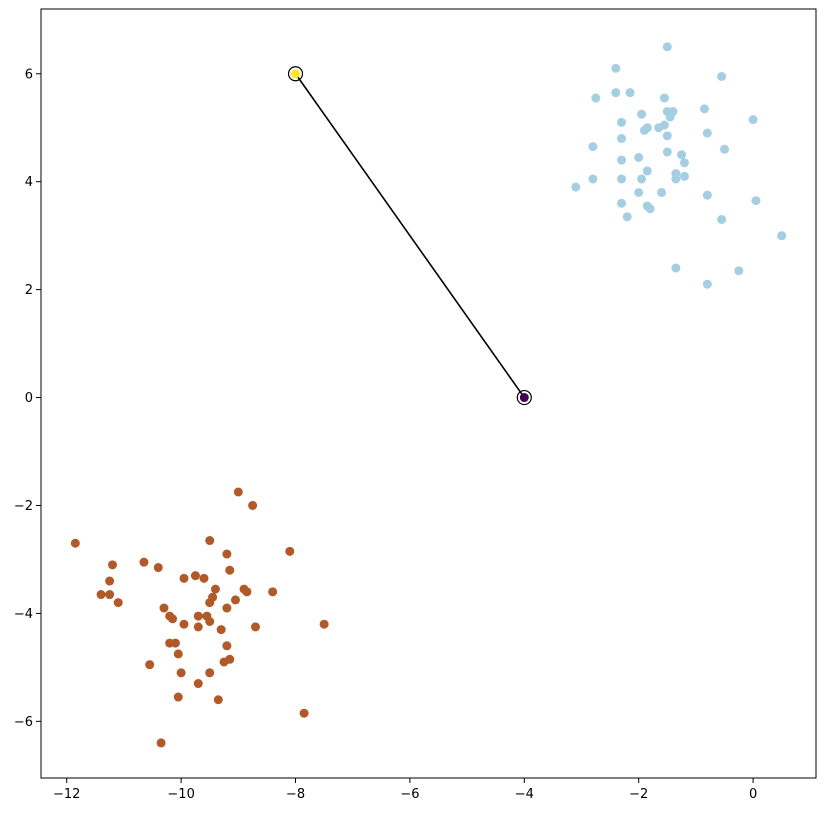 The width and height of the screenshot is (825, 813). Describe the element at coordinates (180, 794) in the screenshot. I see `x-tick-label: −10` at that location.